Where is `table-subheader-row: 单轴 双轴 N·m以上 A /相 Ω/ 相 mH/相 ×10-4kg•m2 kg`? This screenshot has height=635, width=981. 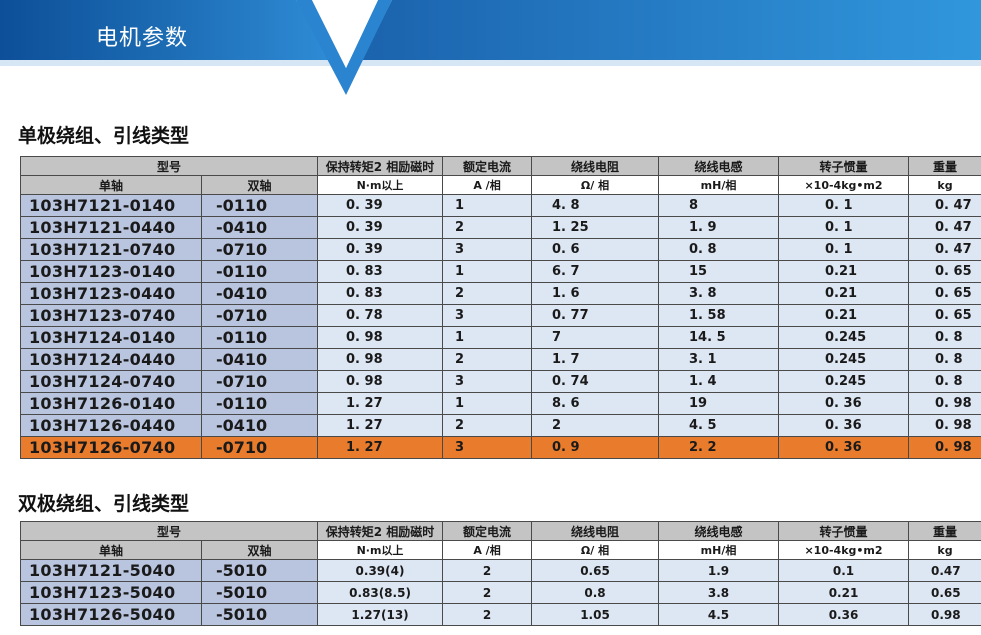
table-subheader-row: 单轴 双轴 N·m以上 A /相 Ω/ 相 mH/相 ×10-4kg•m2 kg is located at coordinates (500, 185).